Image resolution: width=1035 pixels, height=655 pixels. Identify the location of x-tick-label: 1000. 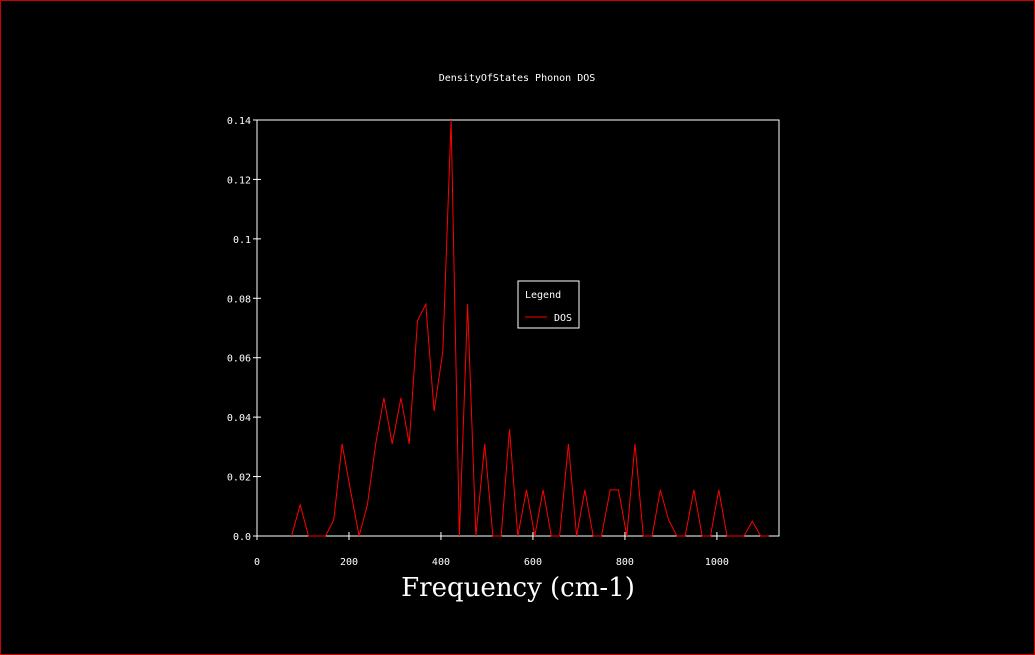
(717, 562).